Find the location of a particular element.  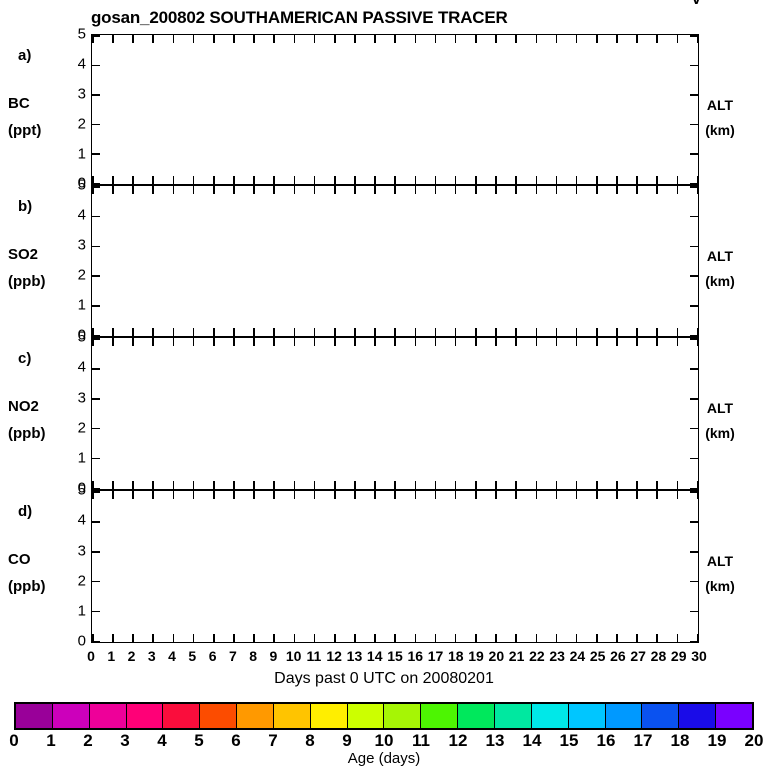

colorbar-tick-label: 5 is located at coordinates (199, 740).